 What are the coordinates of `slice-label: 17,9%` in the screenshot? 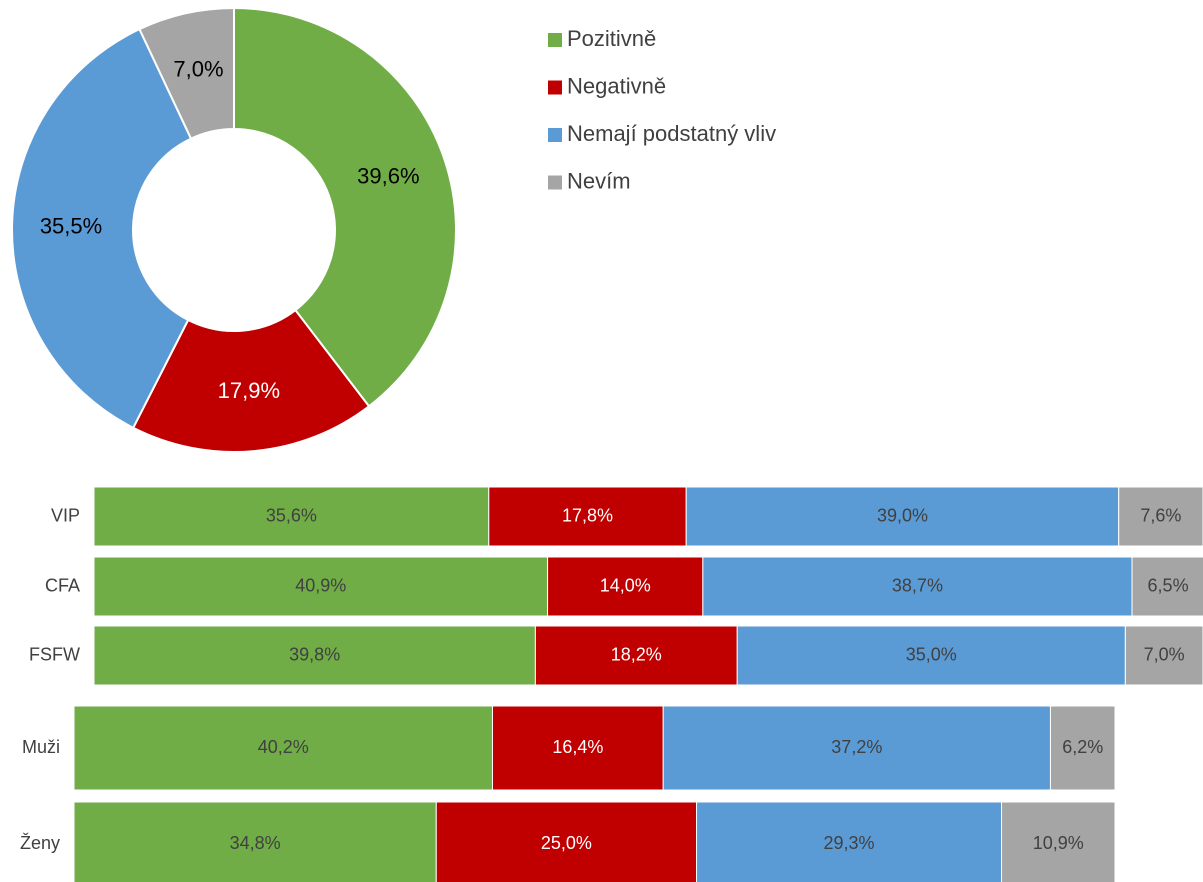 It's located at (249, 390).